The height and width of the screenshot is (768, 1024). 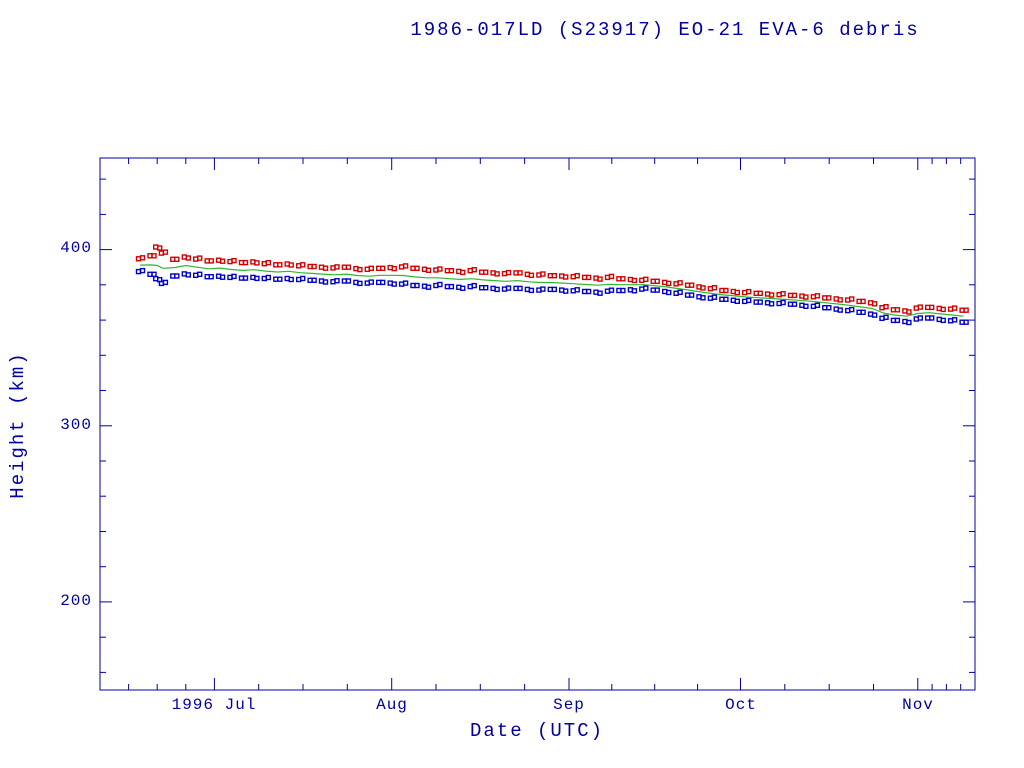 I want to click on x-tick-label-aug: Aug, so click(x=392, y=705).